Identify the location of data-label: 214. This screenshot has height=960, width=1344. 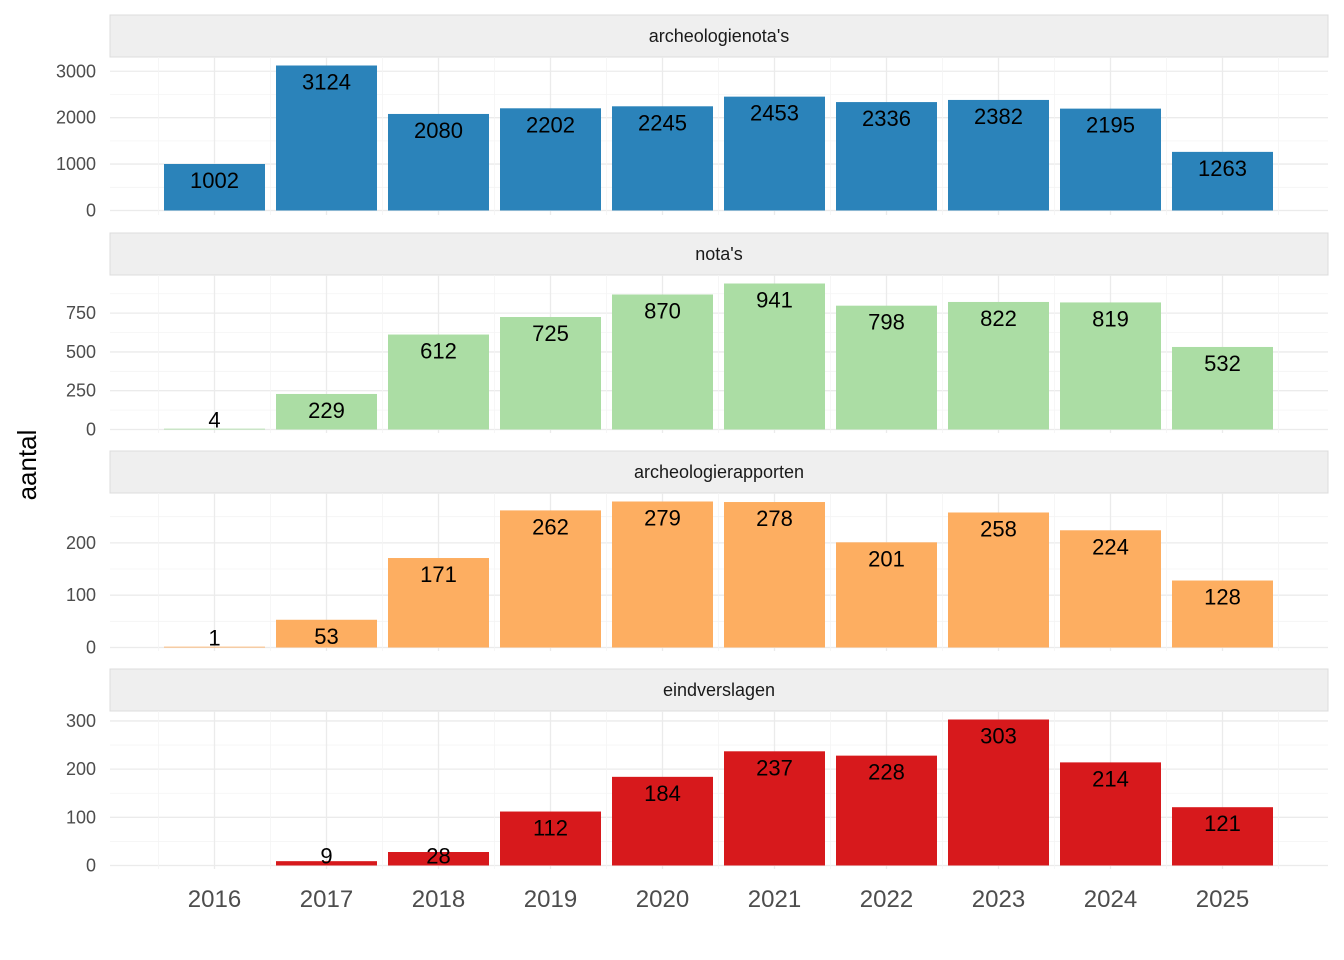
(1110, 778).